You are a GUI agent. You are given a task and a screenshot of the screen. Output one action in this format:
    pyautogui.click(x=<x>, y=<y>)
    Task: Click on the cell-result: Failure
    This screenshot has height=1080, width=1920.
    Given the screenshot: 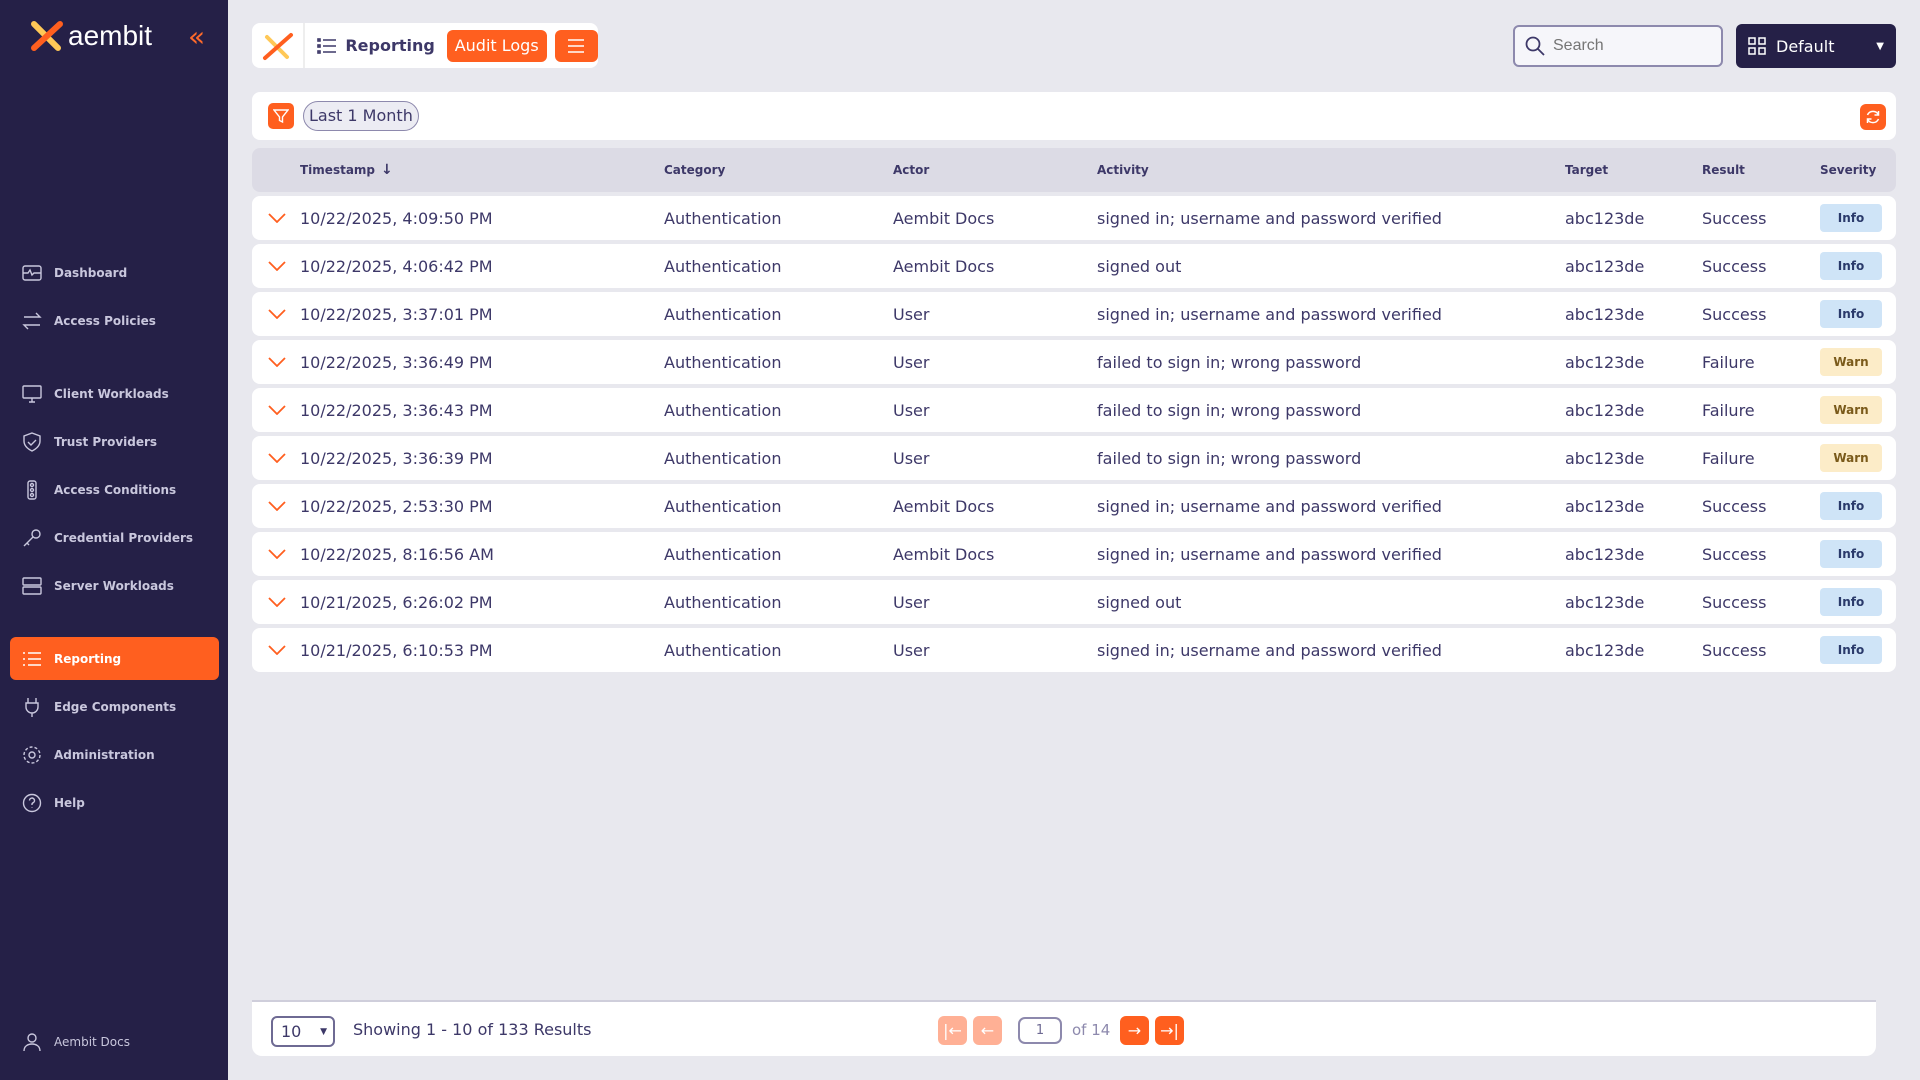 What is the action you would take?
    pyautogui.click(x=1728, y=458)
    